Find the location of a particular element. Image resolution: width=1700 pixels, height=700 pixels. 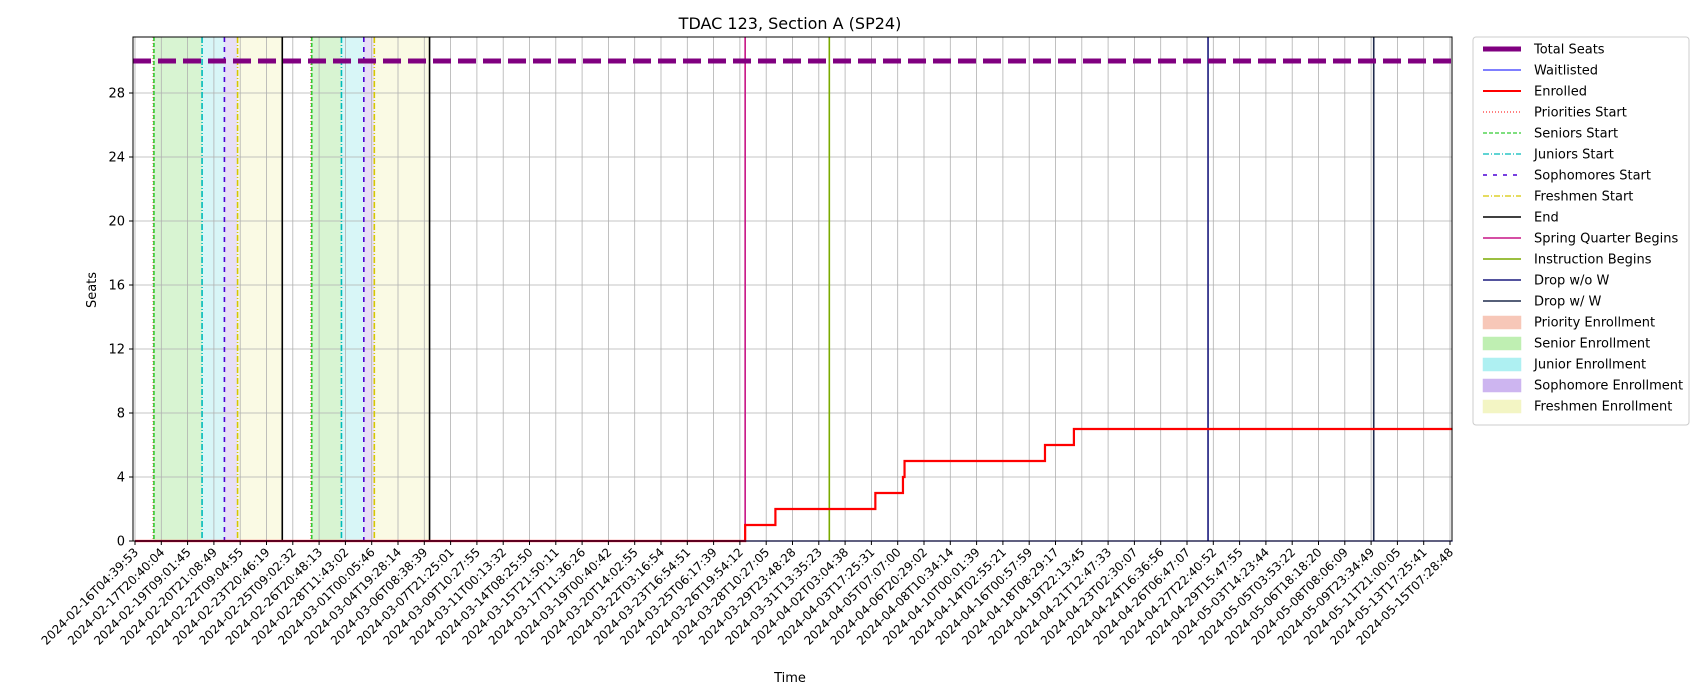

series-enrolled is located at coordinates (794, 485).